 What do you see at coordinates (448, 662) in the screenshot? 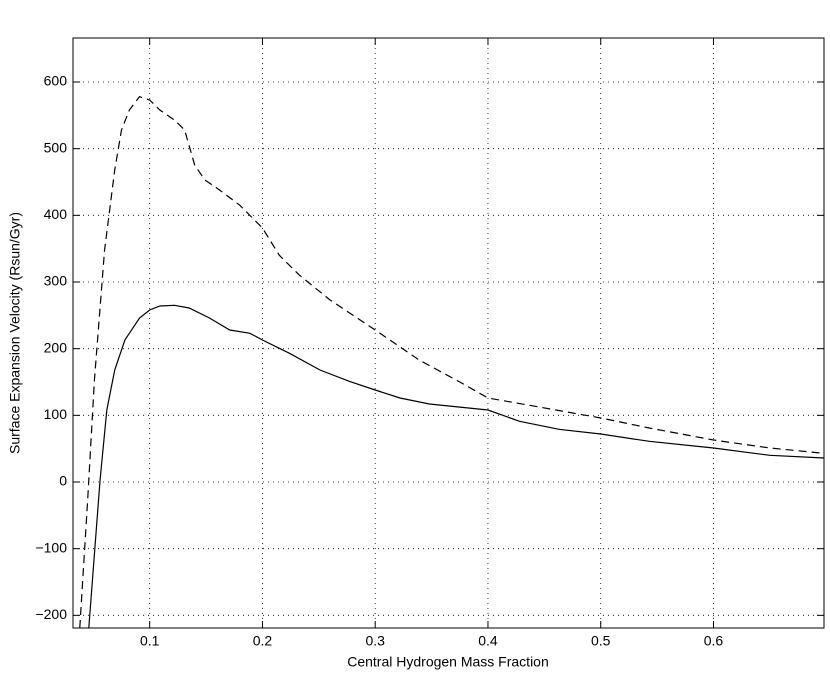
I see `x-axis-label: Central Hydrogen Mass Fraction` at bounding box center [448, 662].